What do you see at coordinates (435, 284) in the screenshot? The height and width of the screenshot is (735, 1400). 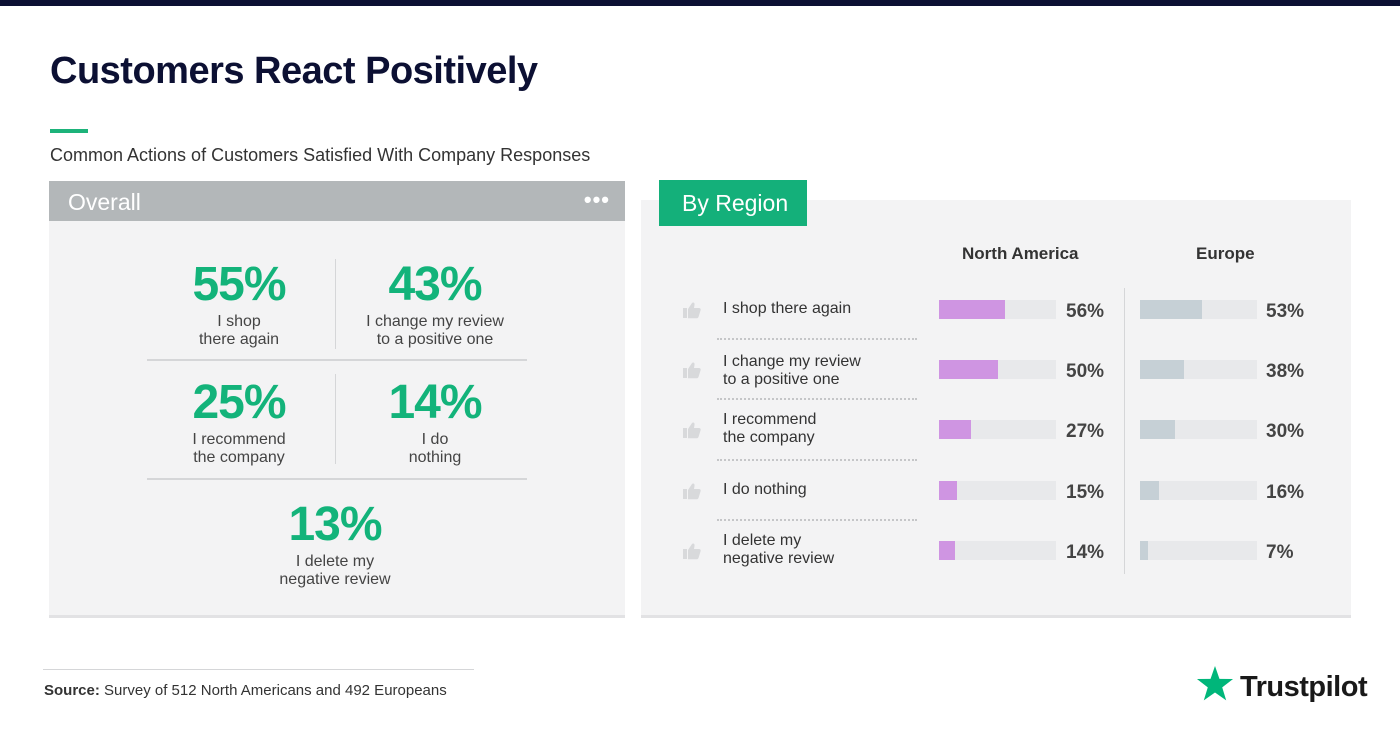 I see `stat-value: 43%` at bounding box center [435, 284].